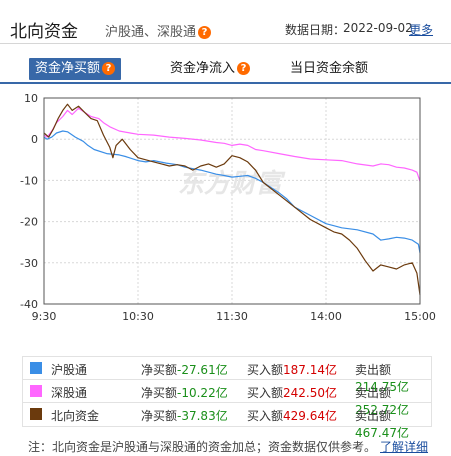 This screenshot has width=451, height=456. I want to click on net-buy-value: -37.83亿, so click(202, 416).